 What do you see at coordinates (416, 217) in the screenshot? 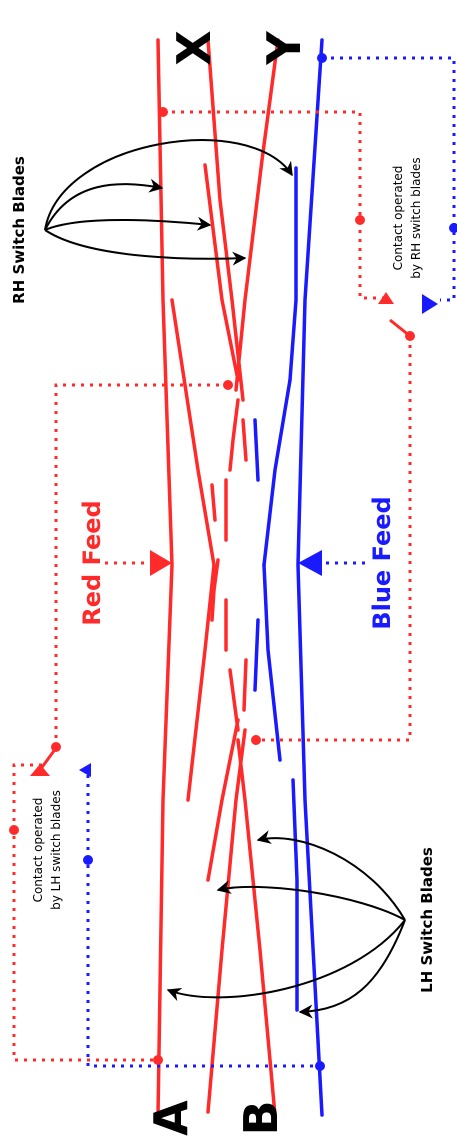
I see `rh-contact-label-2: by RH switch blades` at bounding box center [416, 217].